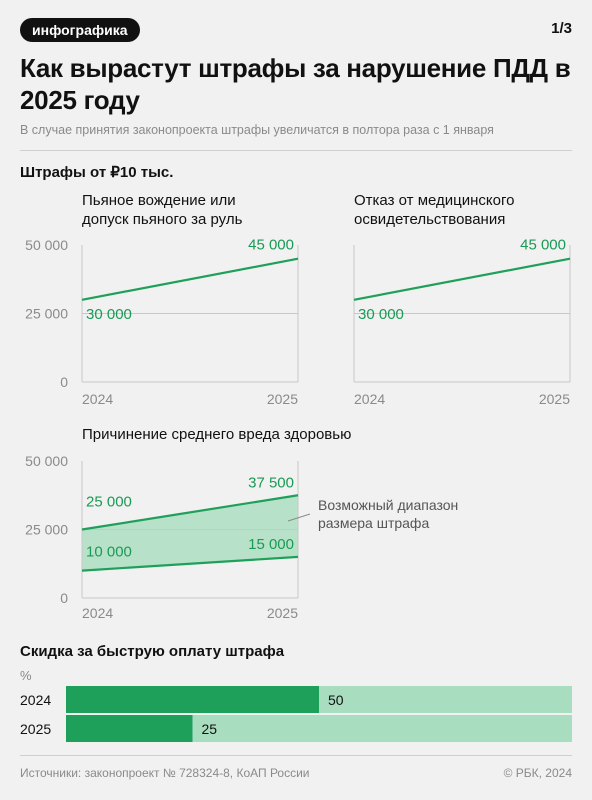 The image size is (592, 800). I want to click on chart3-y-tick: 0, so click(64, 598).